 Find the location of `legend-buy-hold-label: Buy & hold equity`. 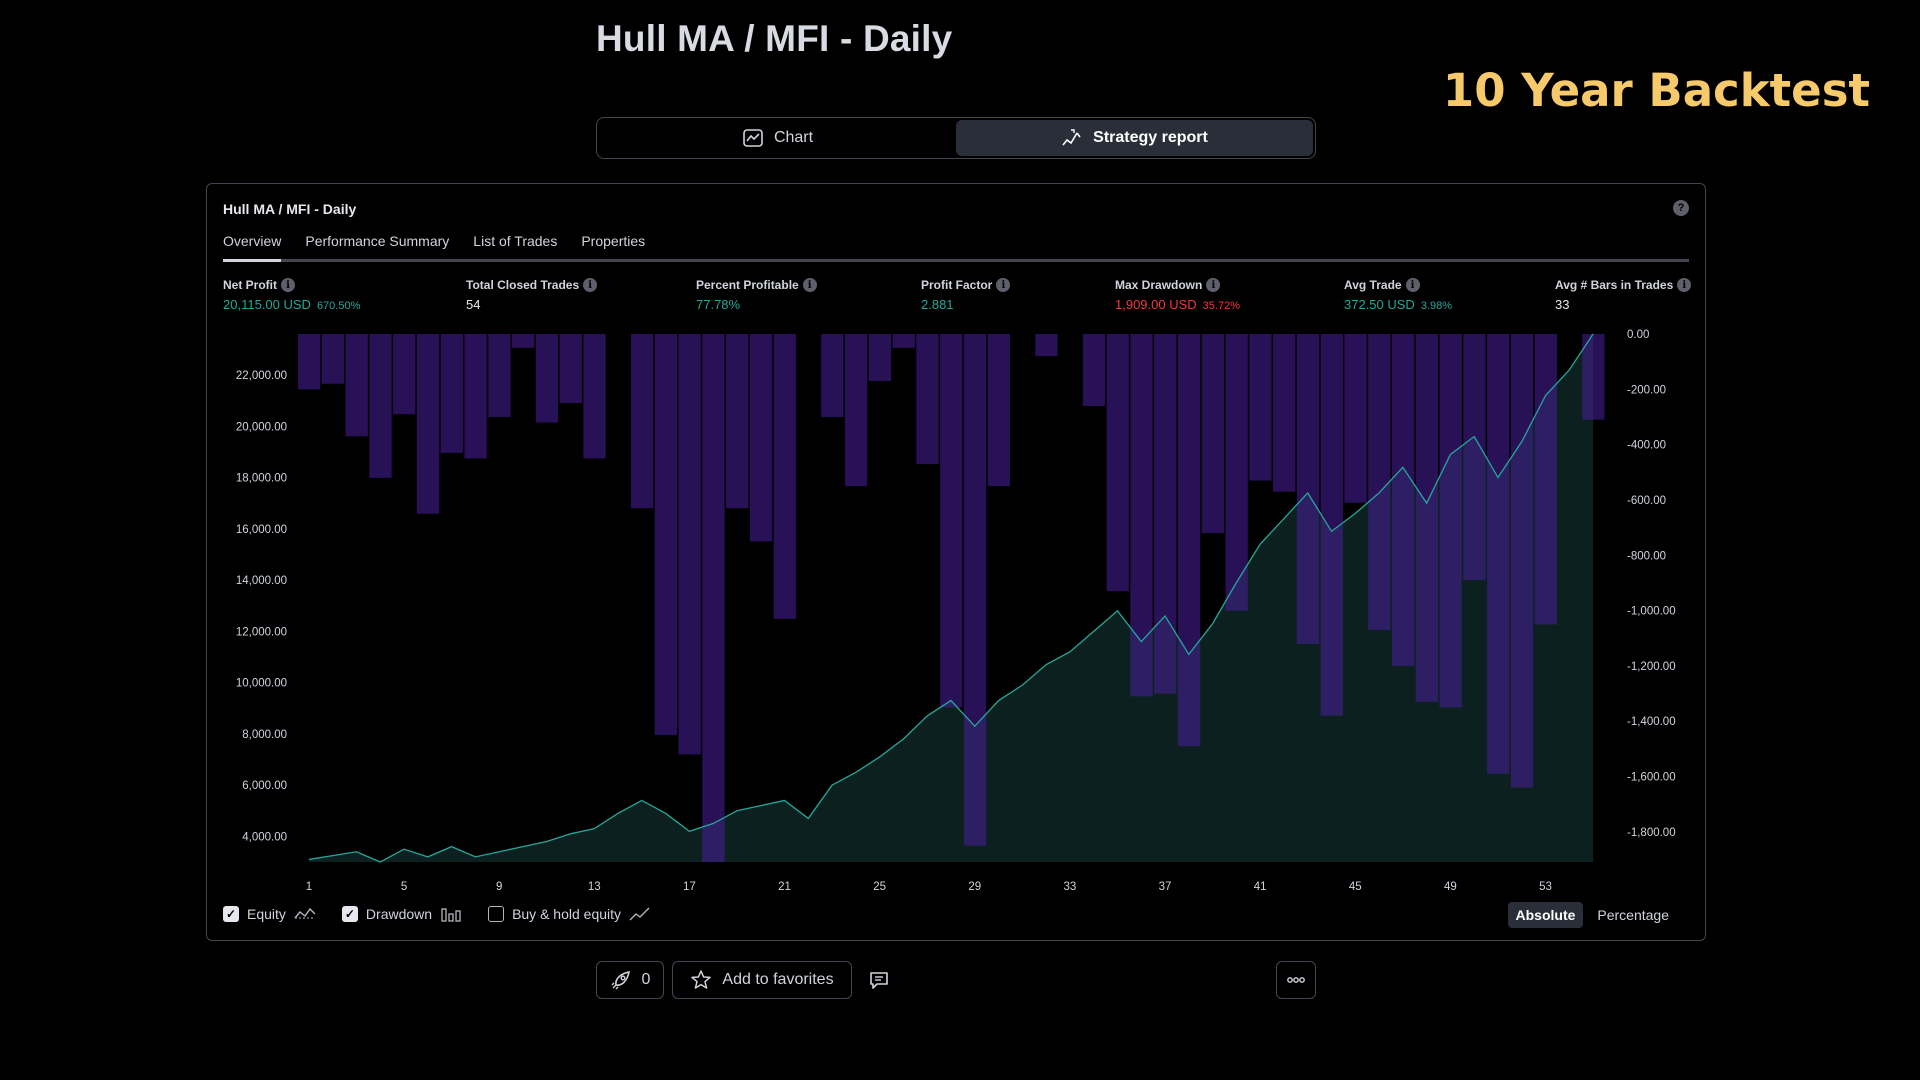

legend-buy-hold-label: Buy & hold equity is located at coordinates (567, 914).